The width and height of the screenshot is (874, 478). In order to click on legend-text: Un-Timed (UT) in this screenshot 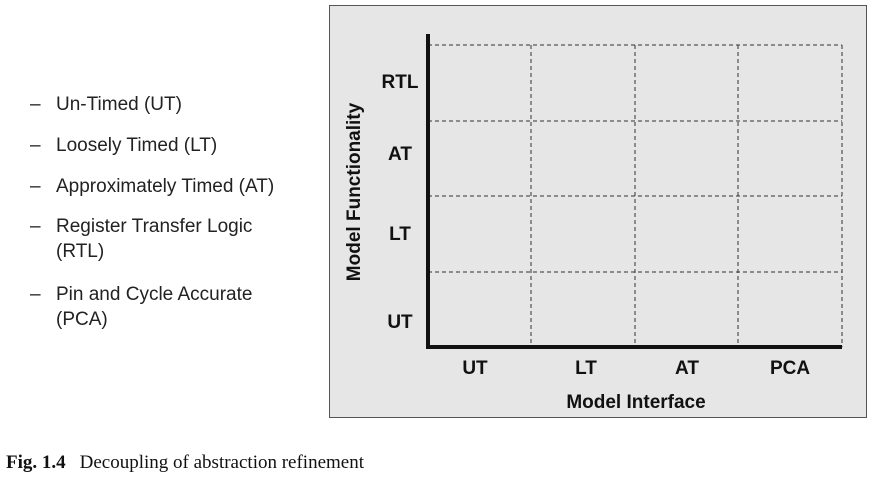, I will do `click(119, 104)`.